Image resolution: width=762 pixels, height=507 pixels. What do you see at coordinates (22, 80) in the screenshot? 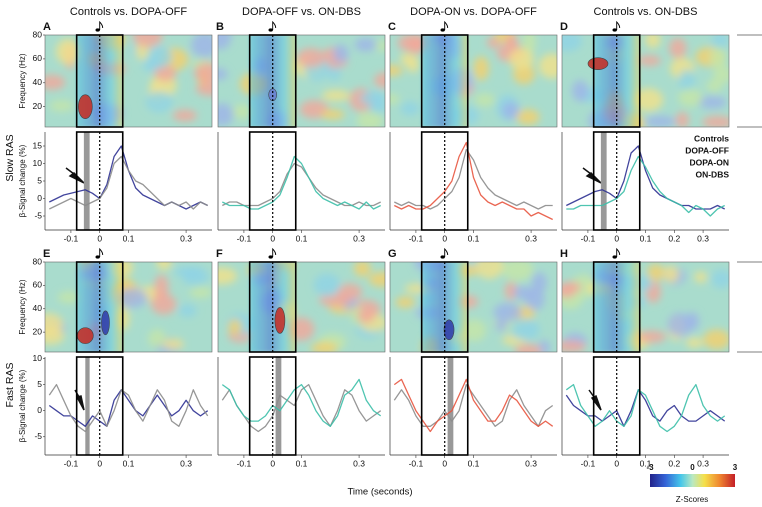
I see `freq-axis-label: Frequency (Hz)` at bounding box center [22, 80].